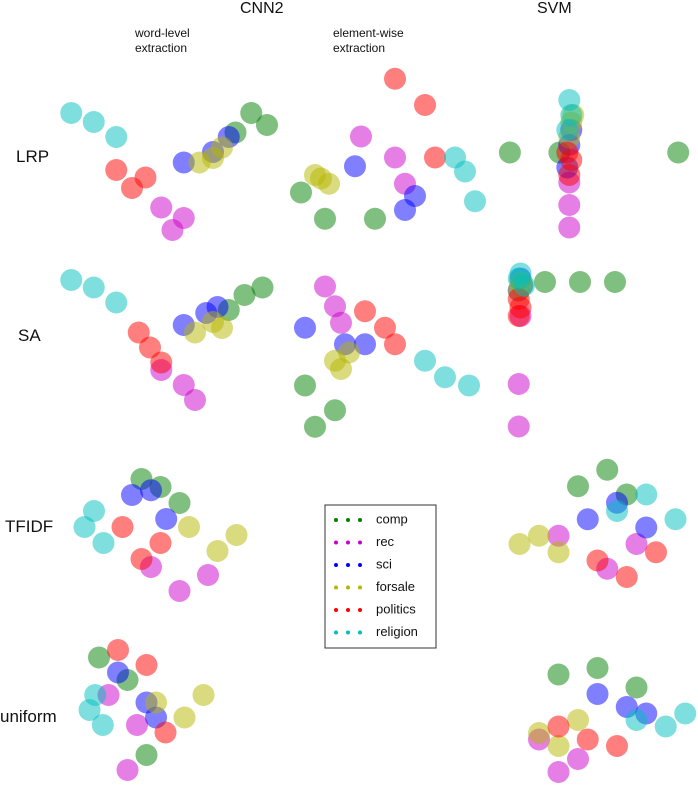 This screenshot has height=792, width=698. What do you see at coordinates (380, 576) in the screenshot?
I see `legend-box` at bounding box center [380, 576].